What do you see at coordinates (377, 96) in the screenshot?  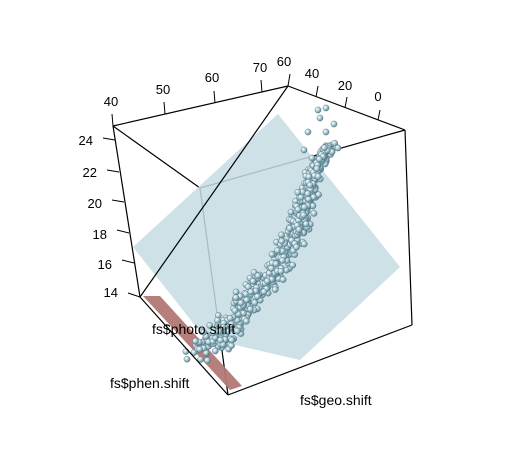 I see `y-tick-label: 0` at bounding box center [377, 96].